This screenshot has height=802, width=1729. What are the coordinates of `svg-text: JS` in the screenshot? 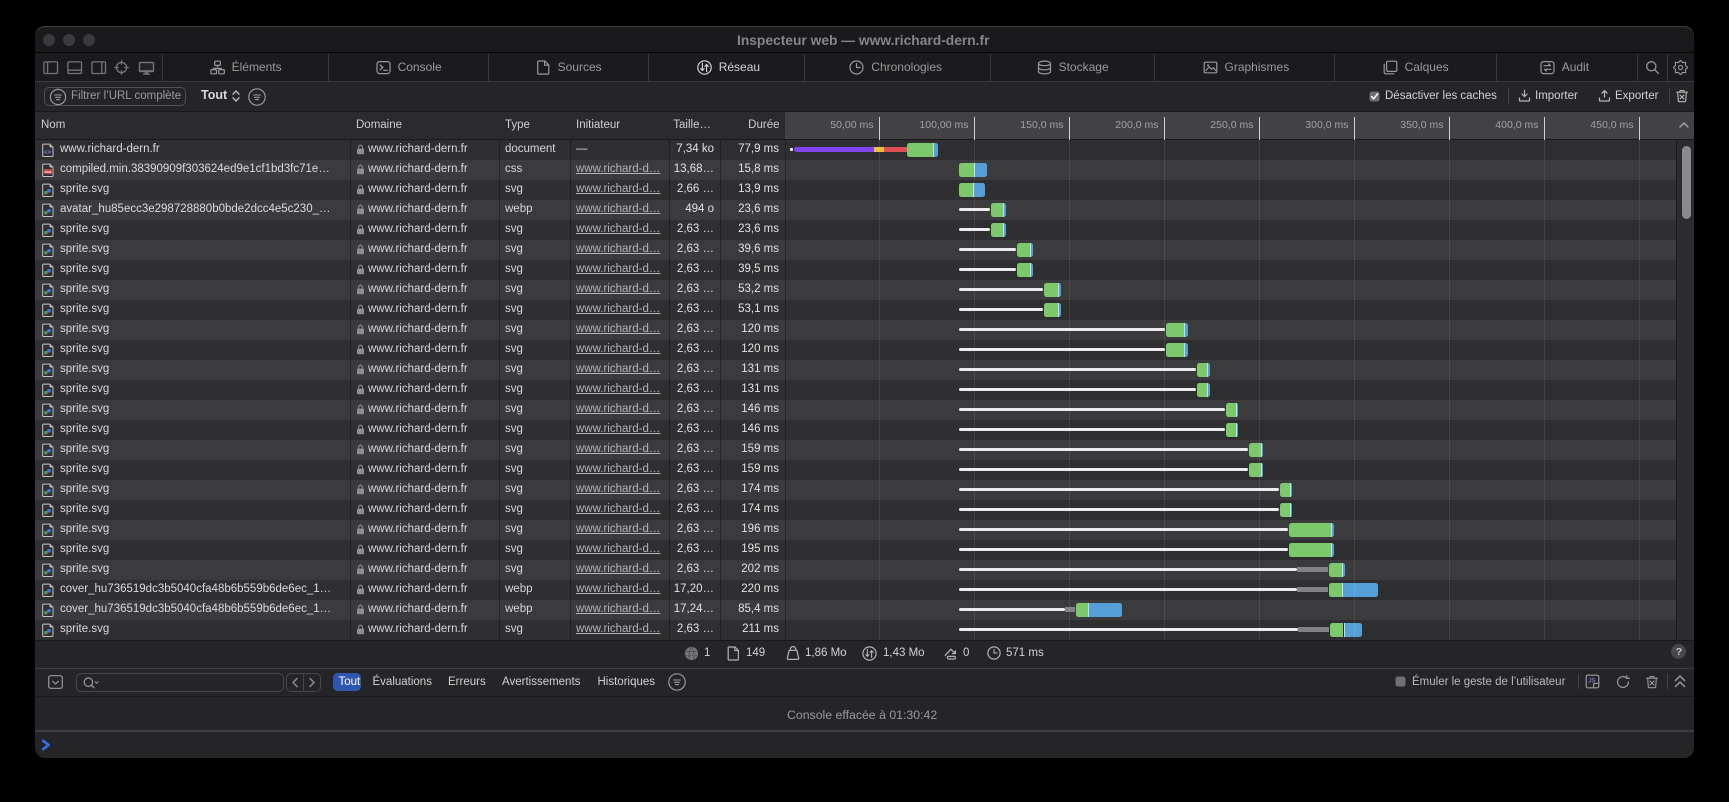 It's located at (1591, 682).